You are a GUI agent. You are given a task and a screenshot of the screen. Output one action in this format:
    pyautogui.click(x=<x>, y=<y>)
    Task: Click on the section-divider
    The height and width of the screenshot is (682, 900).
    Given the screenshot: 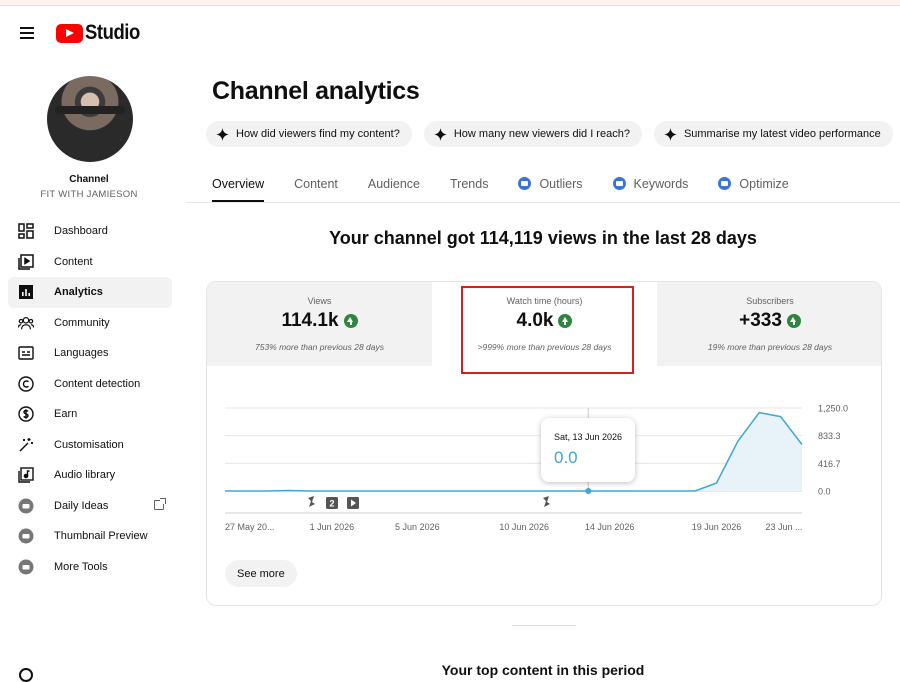 What is the action you would take?
    pyautogui.click(x=544, y=625)
    